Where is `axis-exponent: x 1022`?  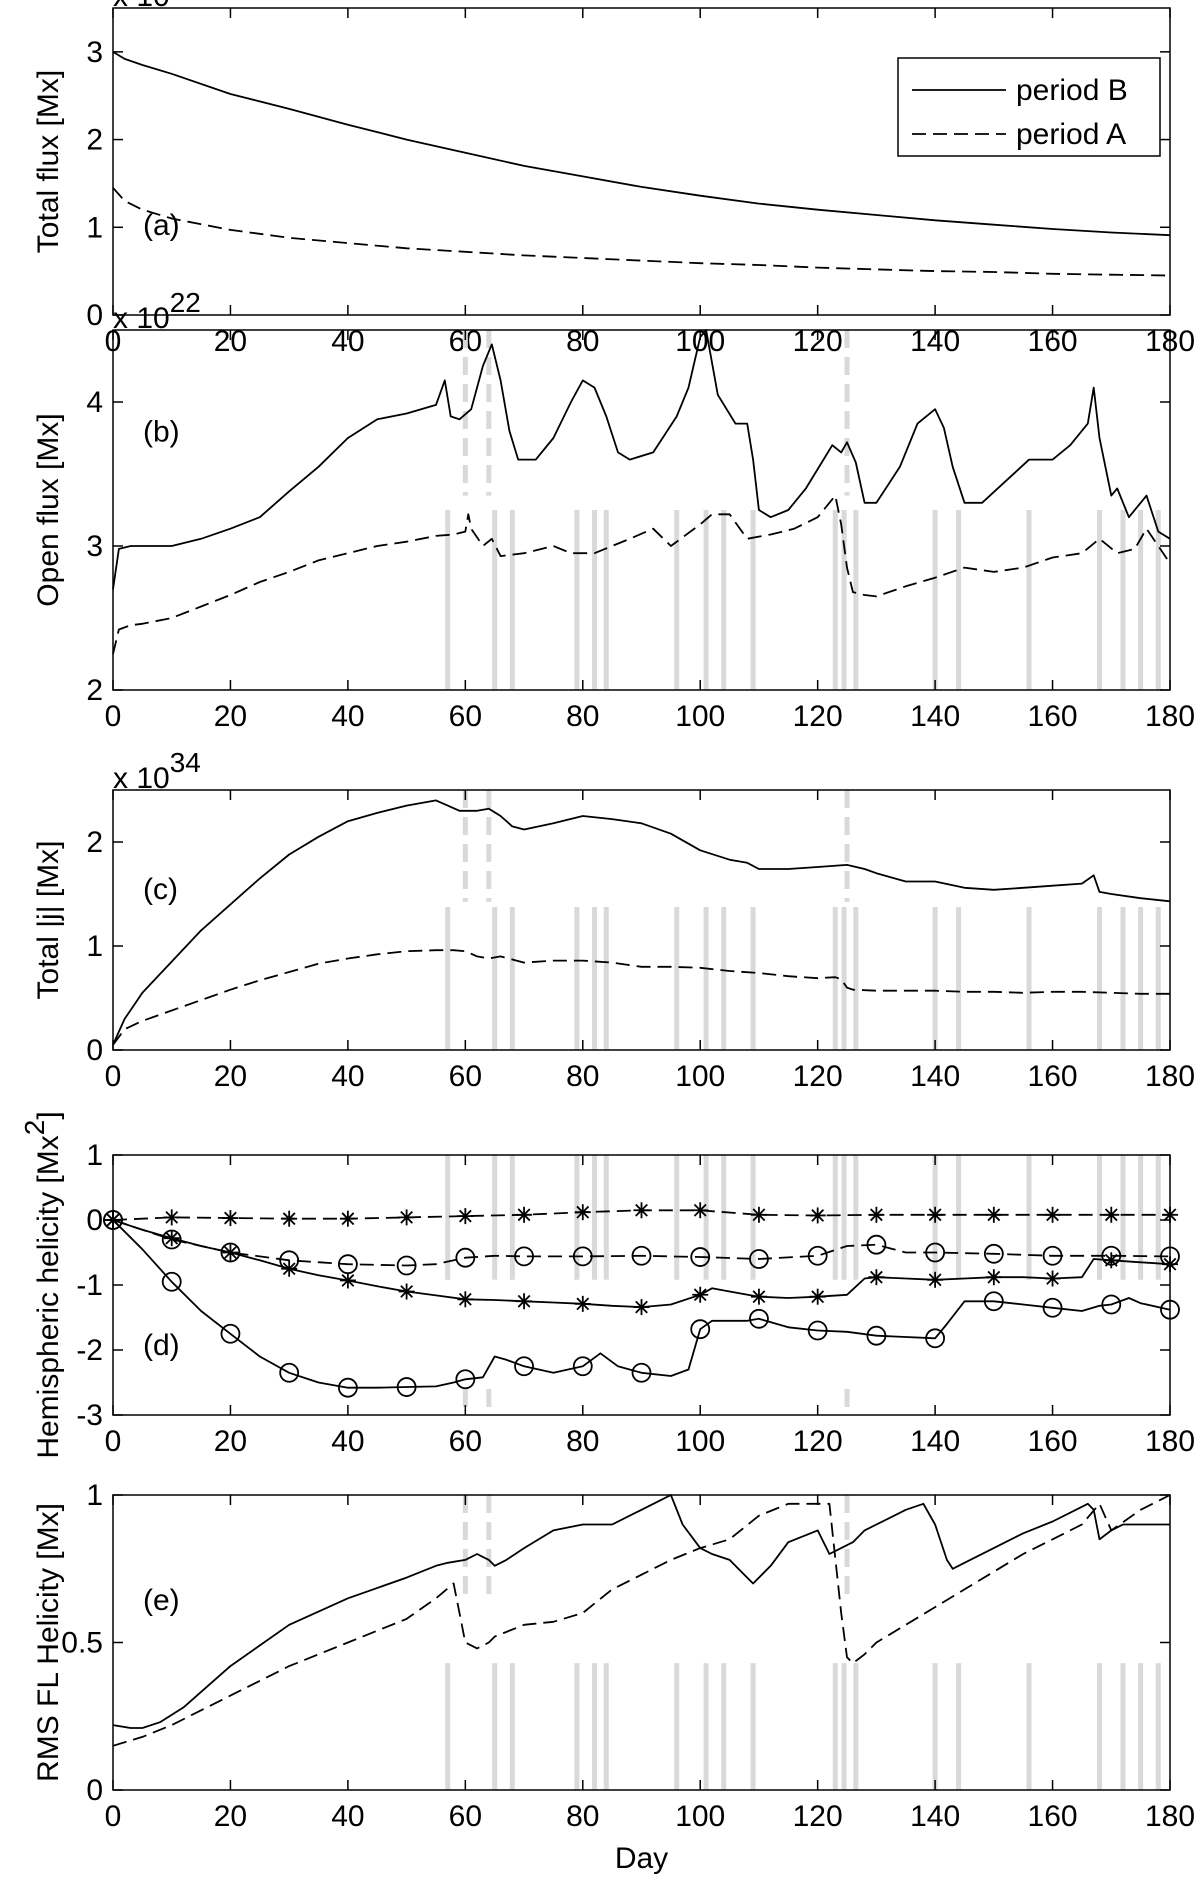 axis-exponent: x 1022 is located at coordinates (157, 311).